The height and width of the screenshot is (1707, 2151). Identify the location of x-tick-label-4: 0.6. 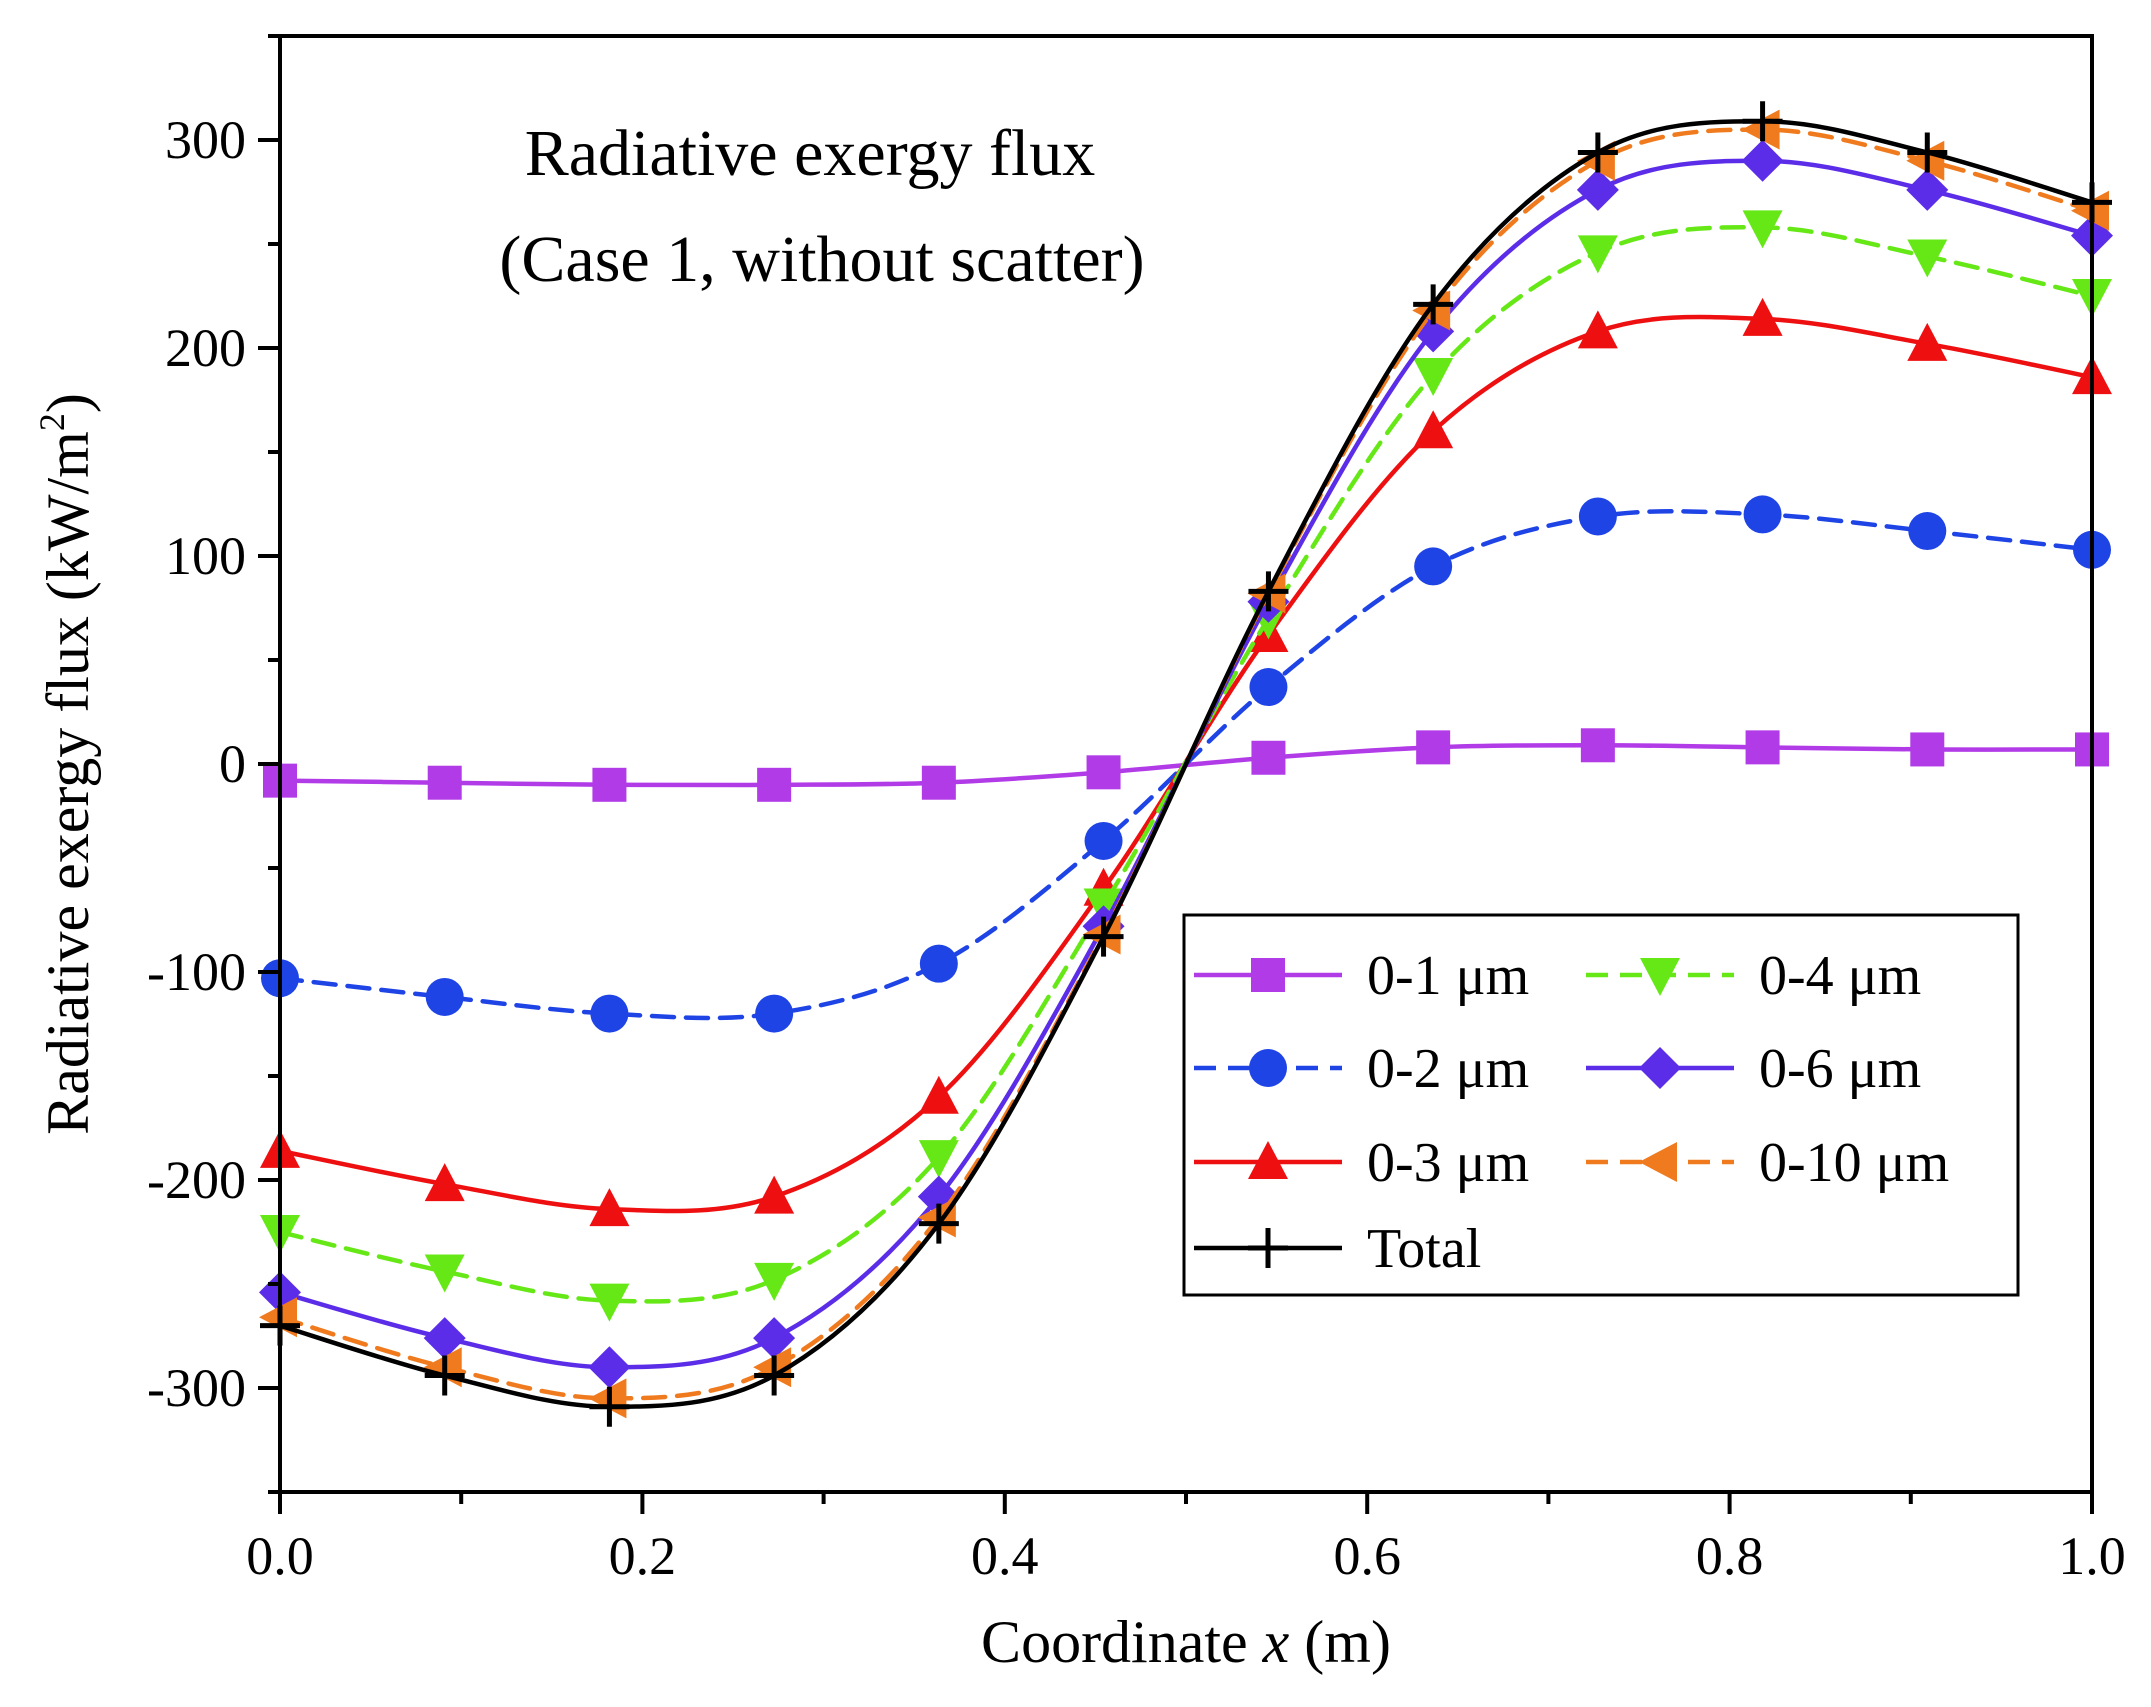
(1367, 1556).